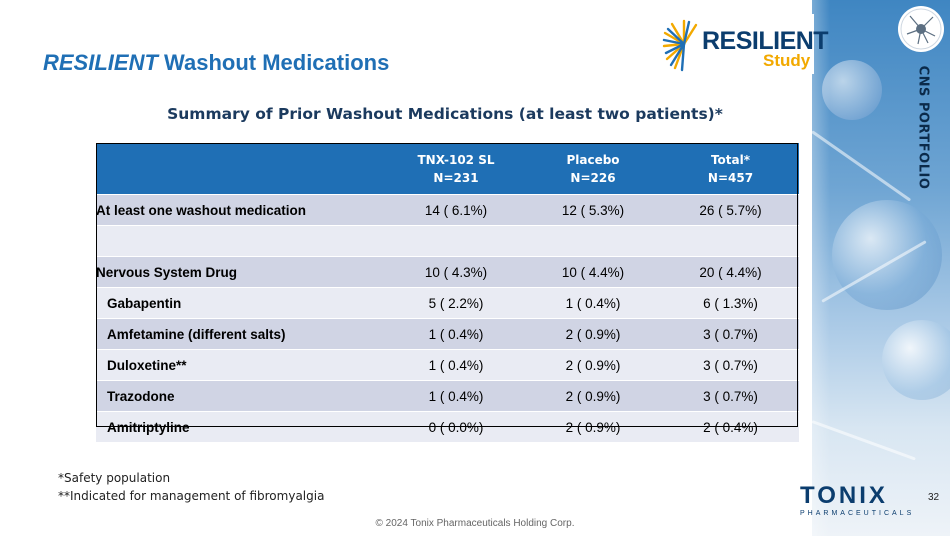  Describe the element at coordinates (456, 169) in the screenshot. I see `header-tnx: TNX-102 SL N=231` at that location.